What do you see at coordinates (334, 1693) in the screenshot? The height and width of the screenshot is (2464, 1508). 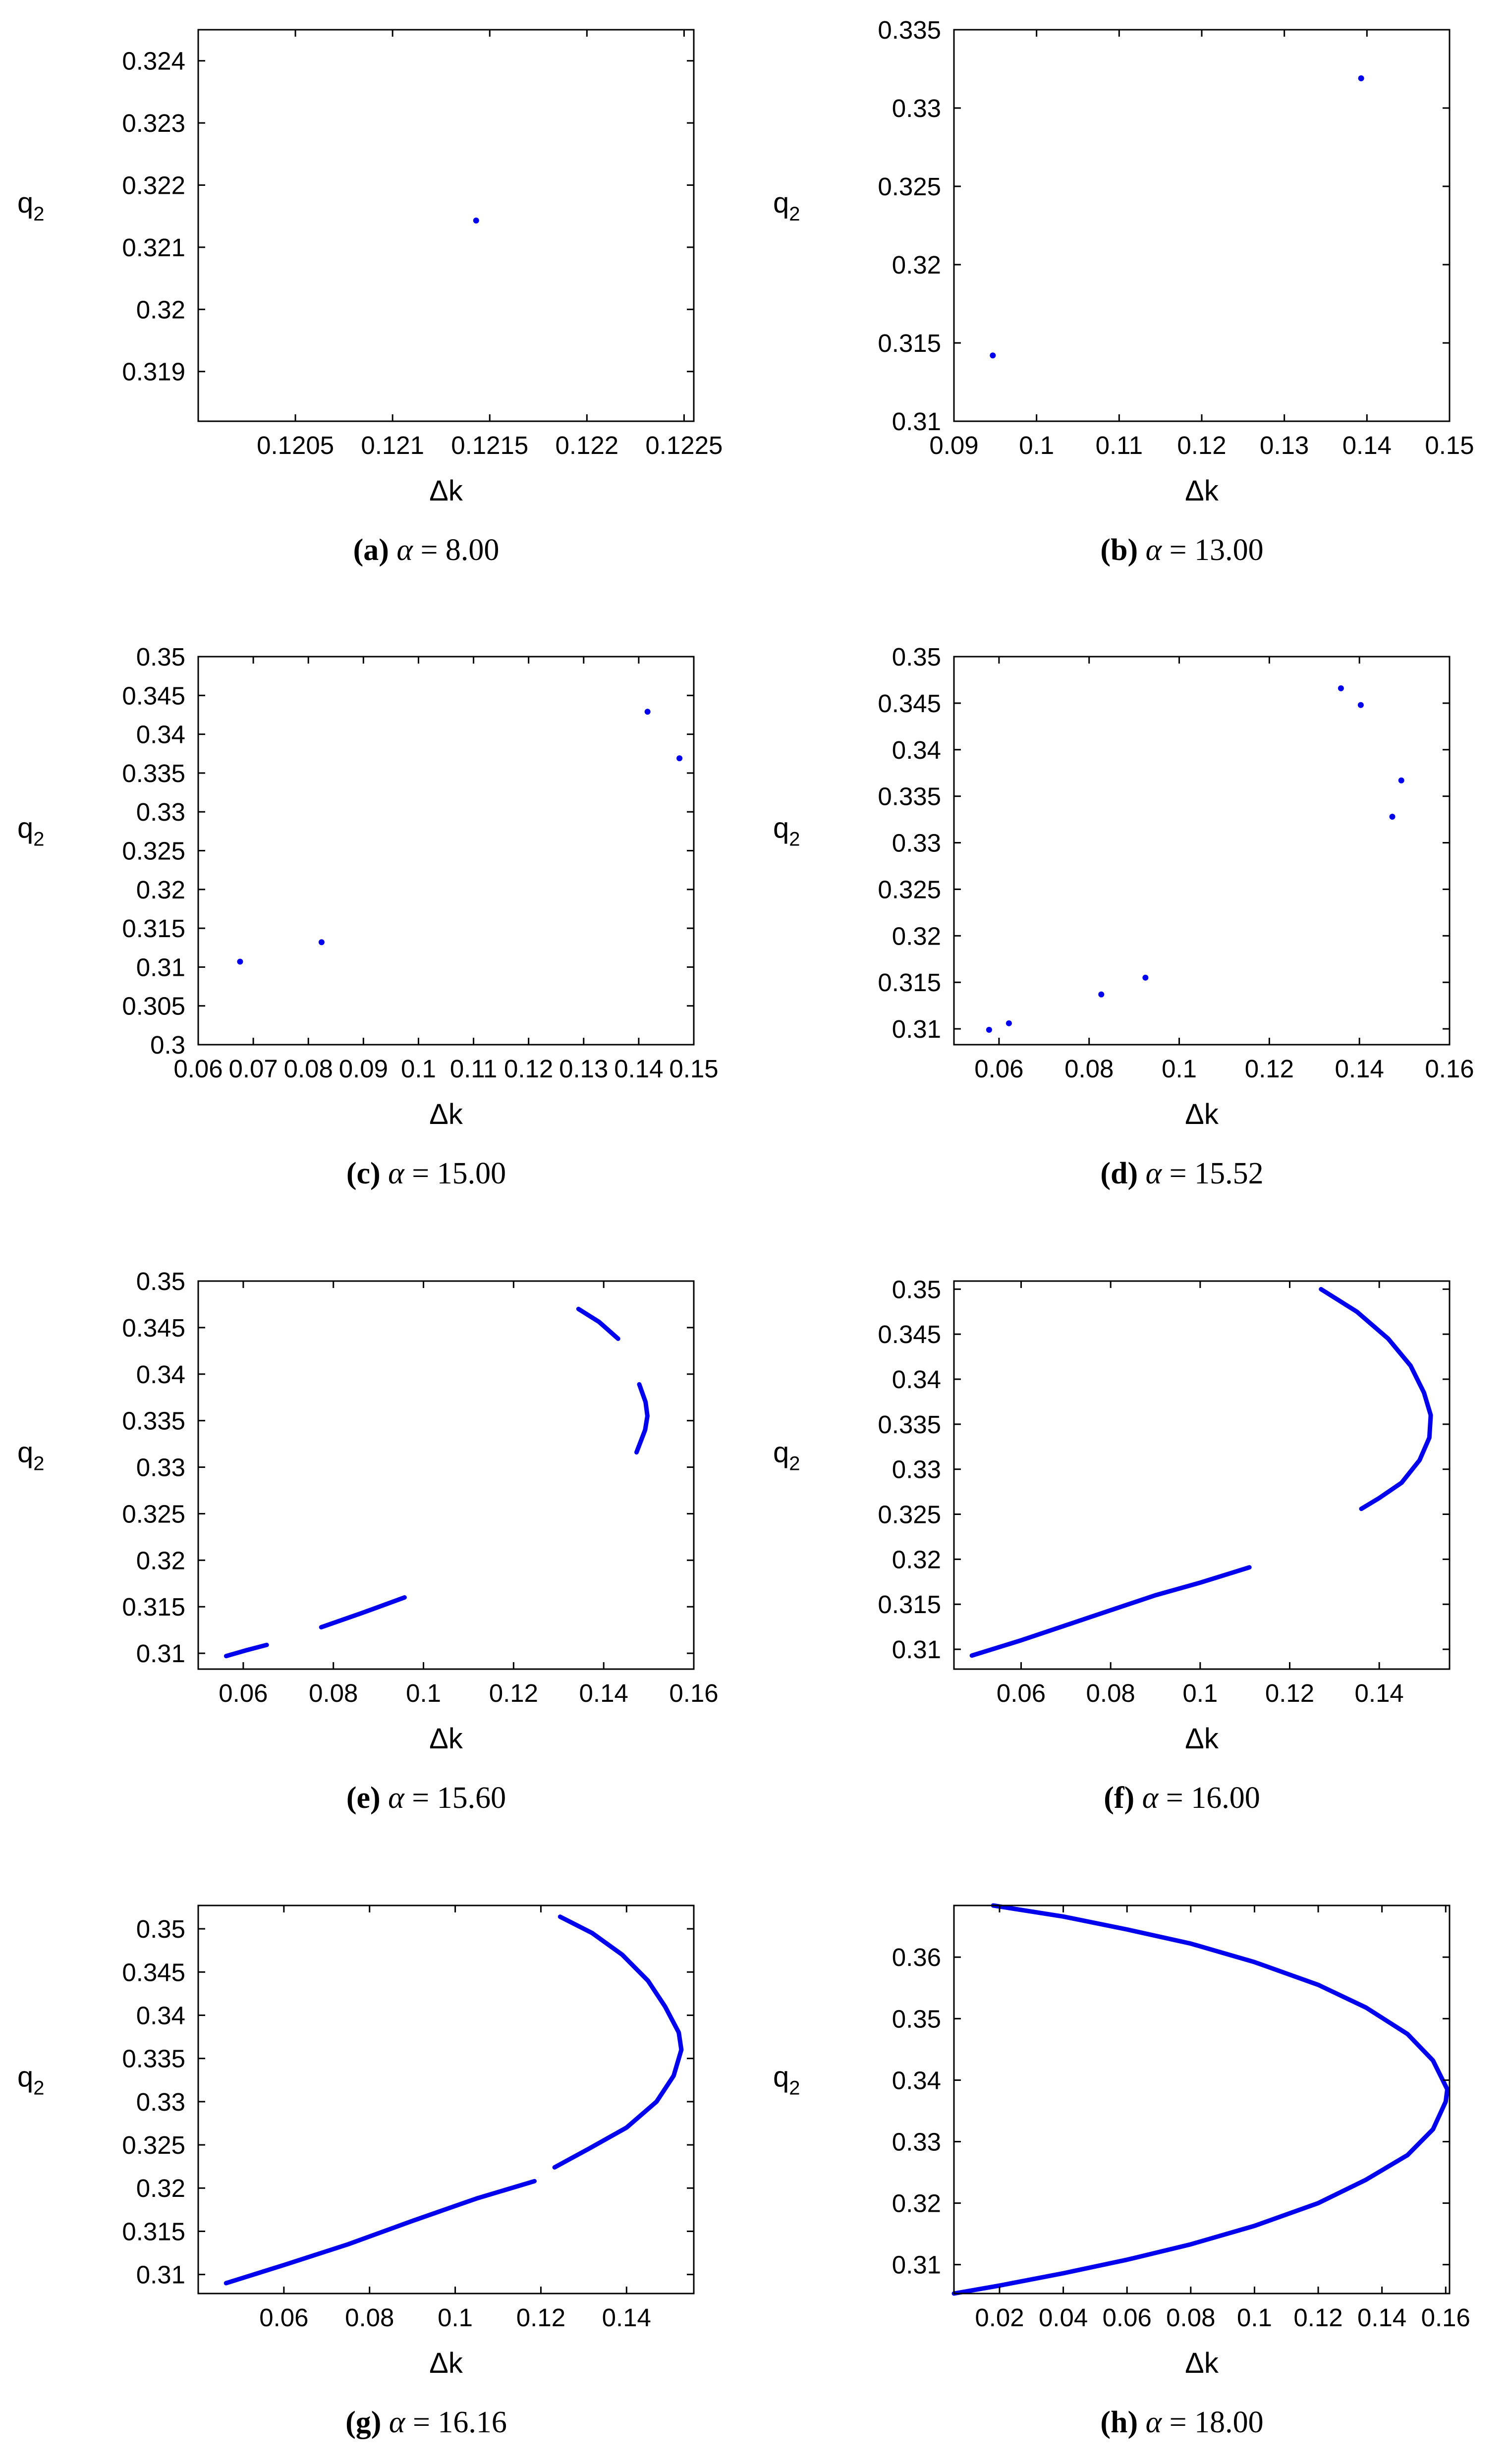 I see `x-tick-label-e-1: 0.08` at bounding box center [334, 1693].